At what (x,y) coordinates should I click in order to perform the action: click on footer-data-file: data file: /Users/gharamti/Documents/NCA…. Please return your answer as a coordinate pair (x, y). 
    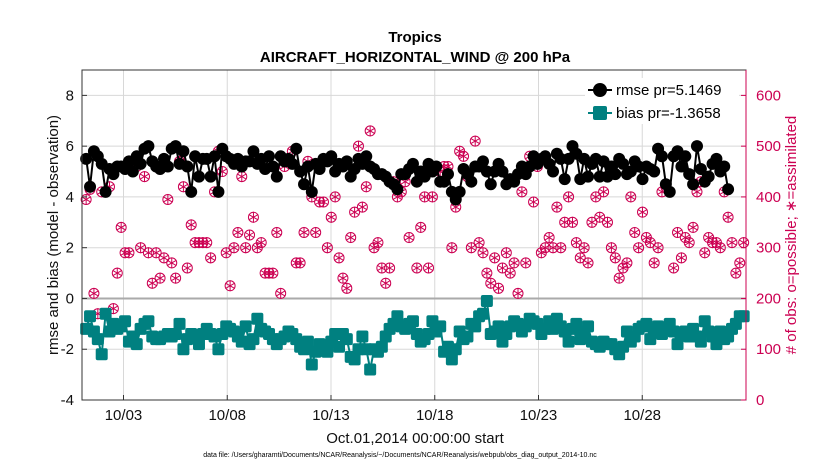
    Looking at the image, I should click on (400, 455).